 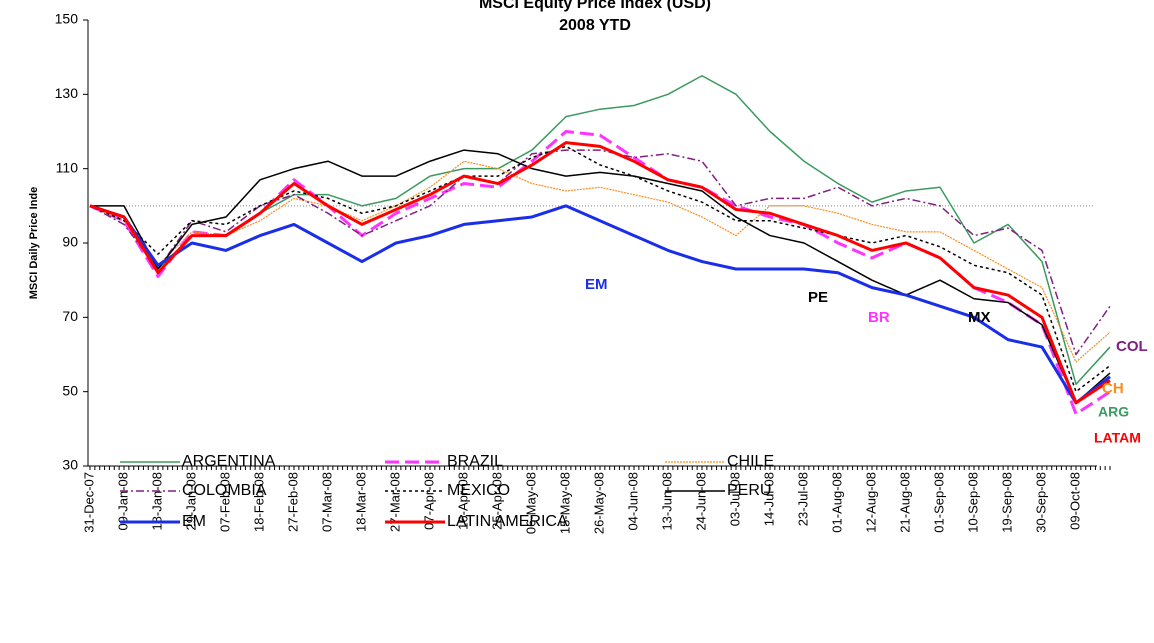 I want to click on annotation: PE, so click(x=818, y=297).